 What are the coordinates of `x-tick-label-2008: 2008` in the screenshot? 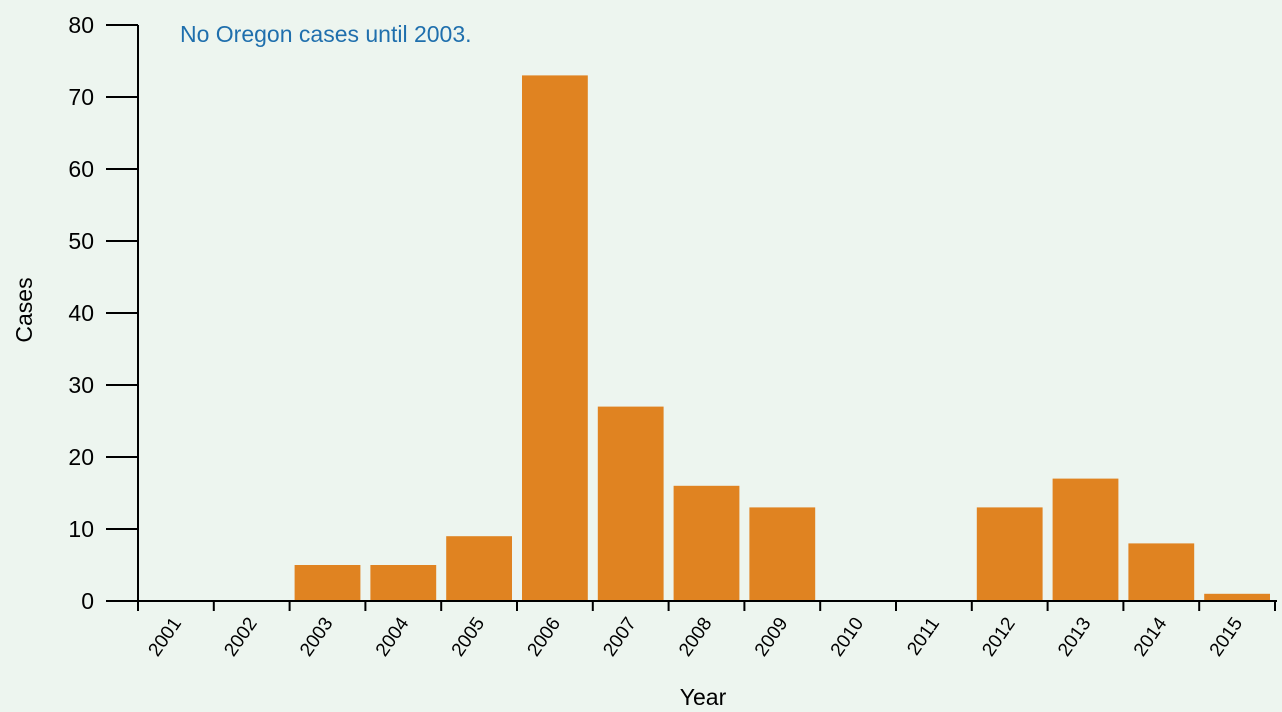 It's located at (695, 637).